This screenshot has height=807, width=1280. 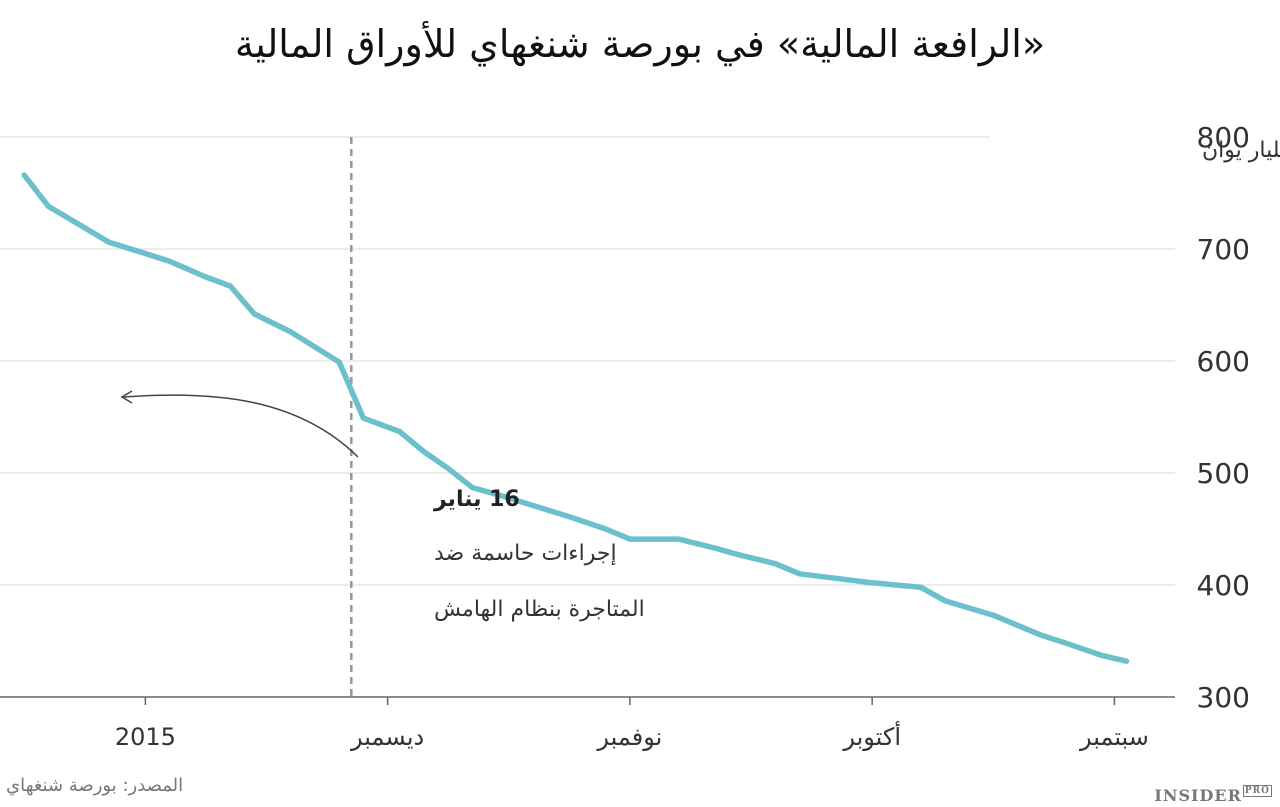 I want to click on y-tick-label: 500, so click(x=1223, y=473).